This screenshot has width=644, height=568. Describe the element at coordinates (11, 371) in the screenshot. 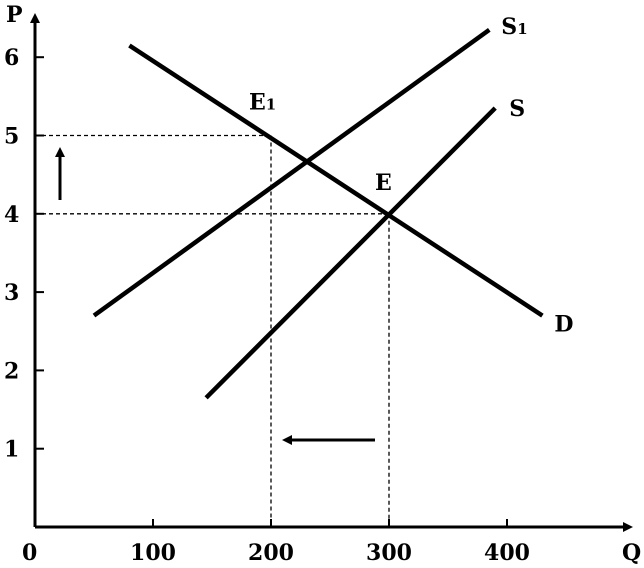

I see `y-tick-label-2: 2` at that location.